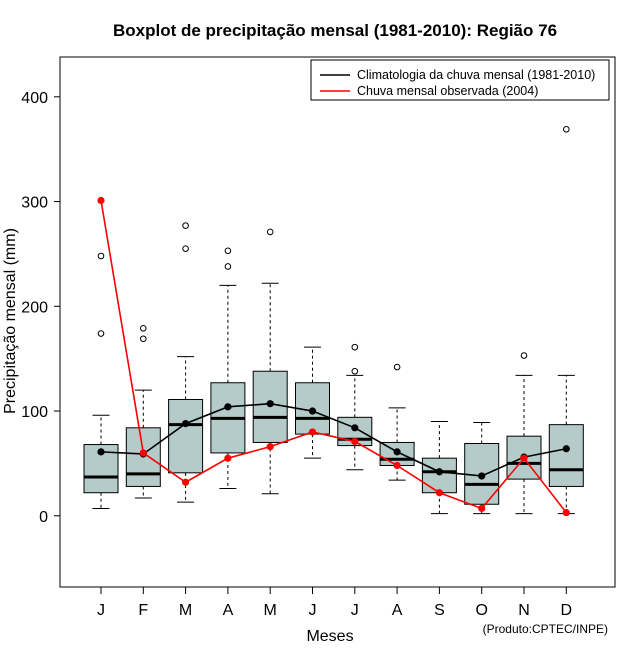  I want to click on y-tick-label: 400, so click(34, 98).